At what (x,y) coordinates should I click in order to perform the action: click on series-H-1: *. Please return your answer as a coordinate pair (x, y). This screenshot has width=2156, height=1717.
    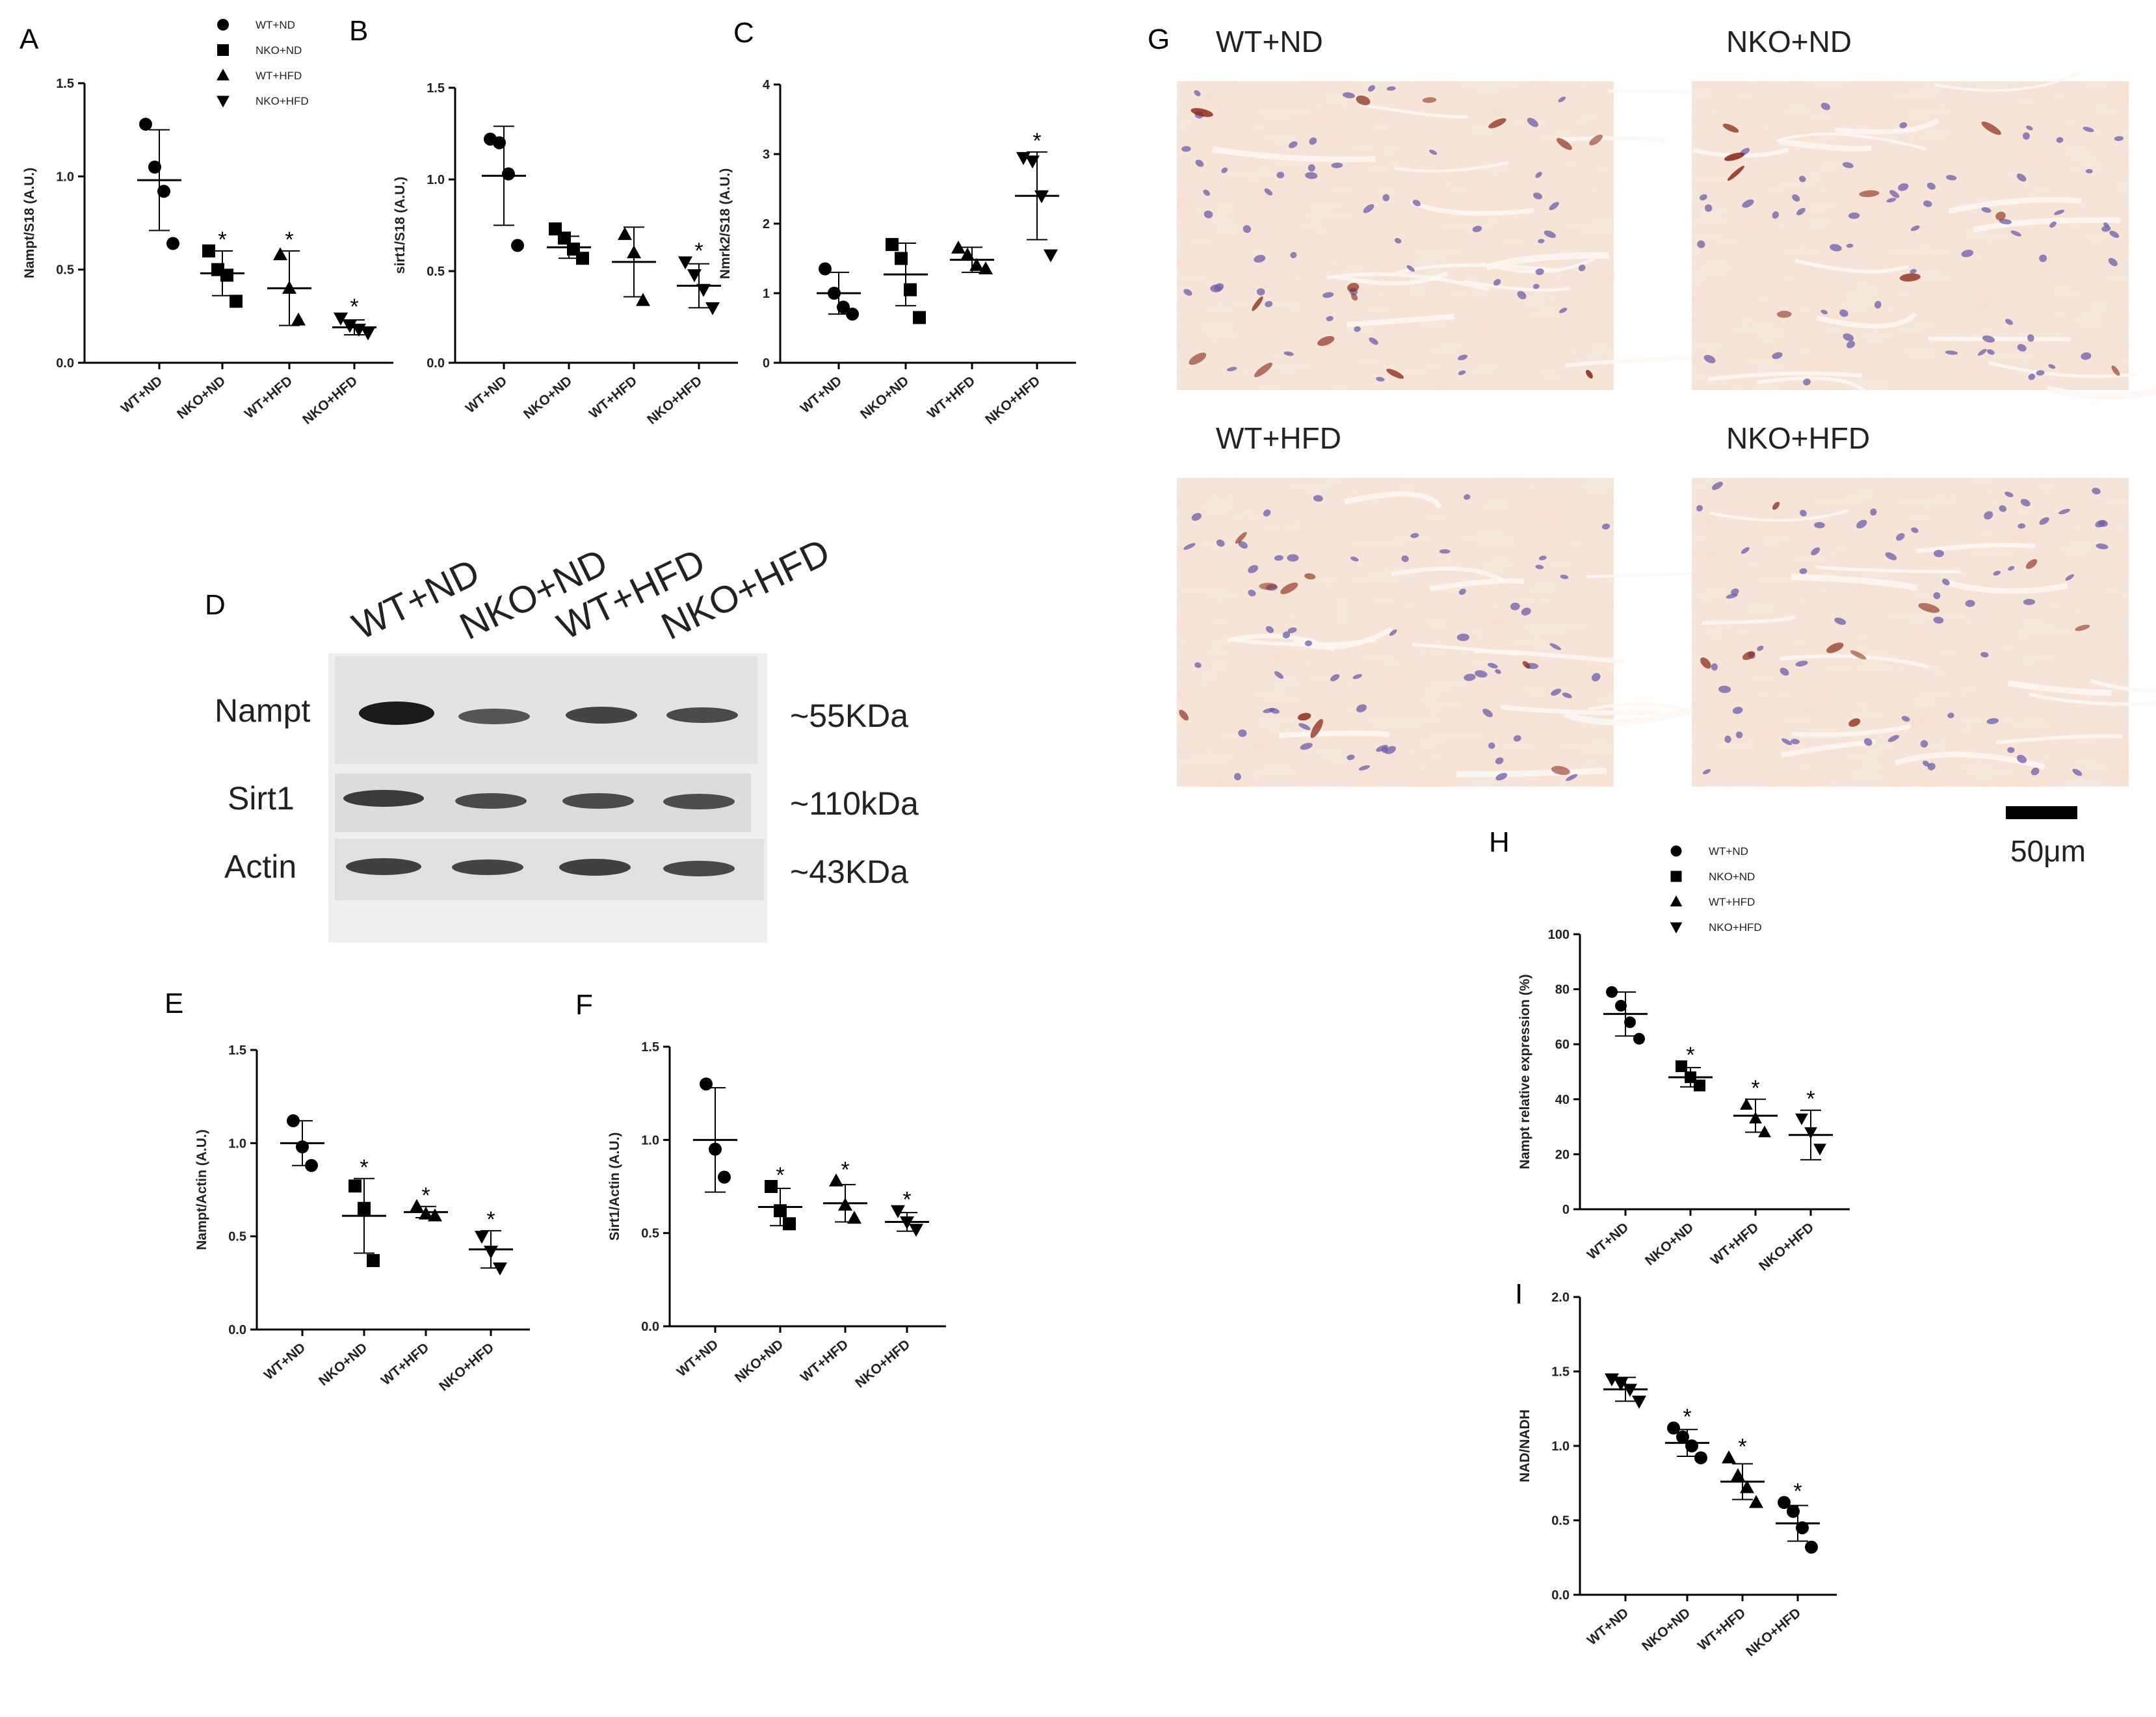
    Looking at the image, I should click on (1690, 1067).